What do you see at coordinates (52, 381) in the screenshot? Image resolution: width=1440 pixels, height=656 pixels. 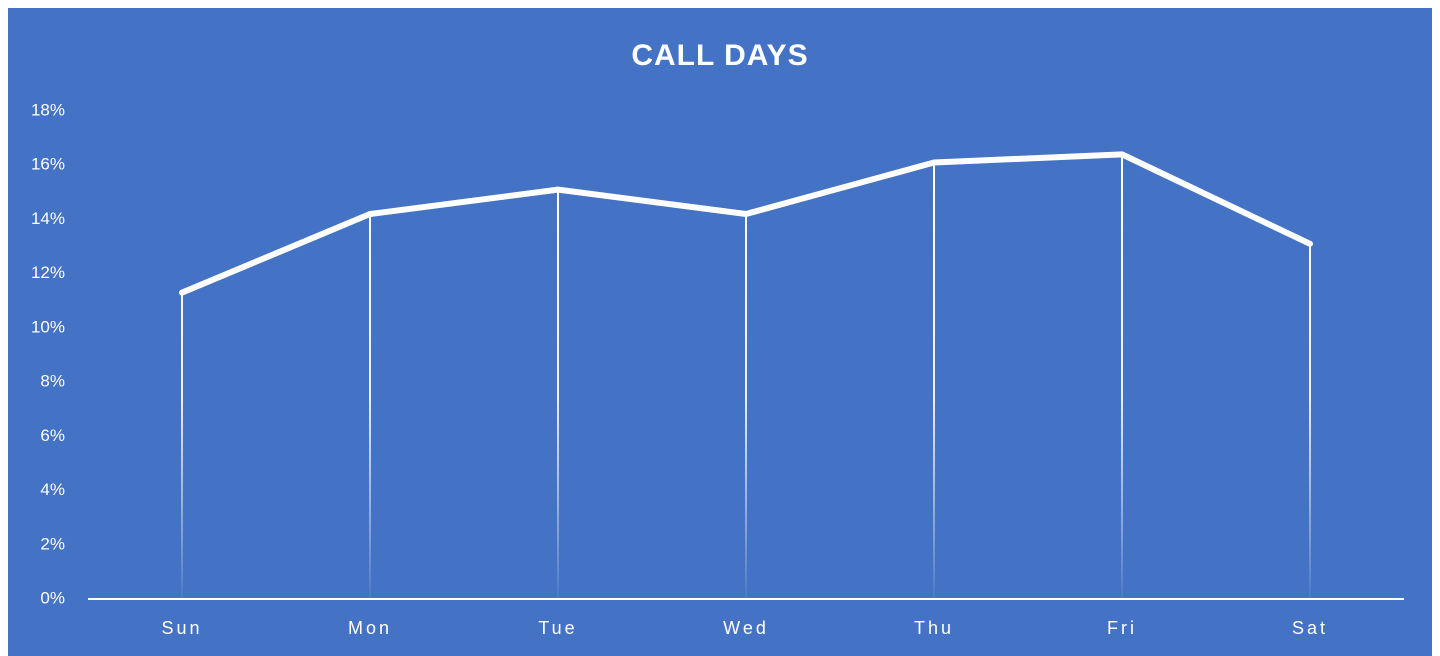 I see `y-tick-label: 8%` at bounding box center [52, 381].